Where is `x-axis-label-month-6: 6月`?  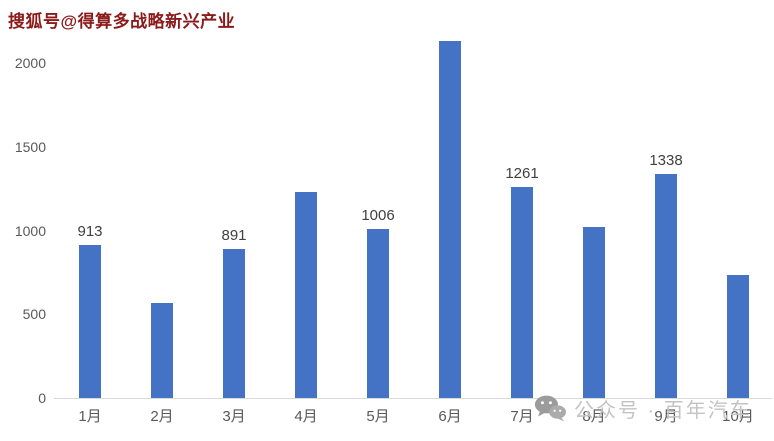
x-axis-label-month-6: 6月 is located at coordinates (450, 416).